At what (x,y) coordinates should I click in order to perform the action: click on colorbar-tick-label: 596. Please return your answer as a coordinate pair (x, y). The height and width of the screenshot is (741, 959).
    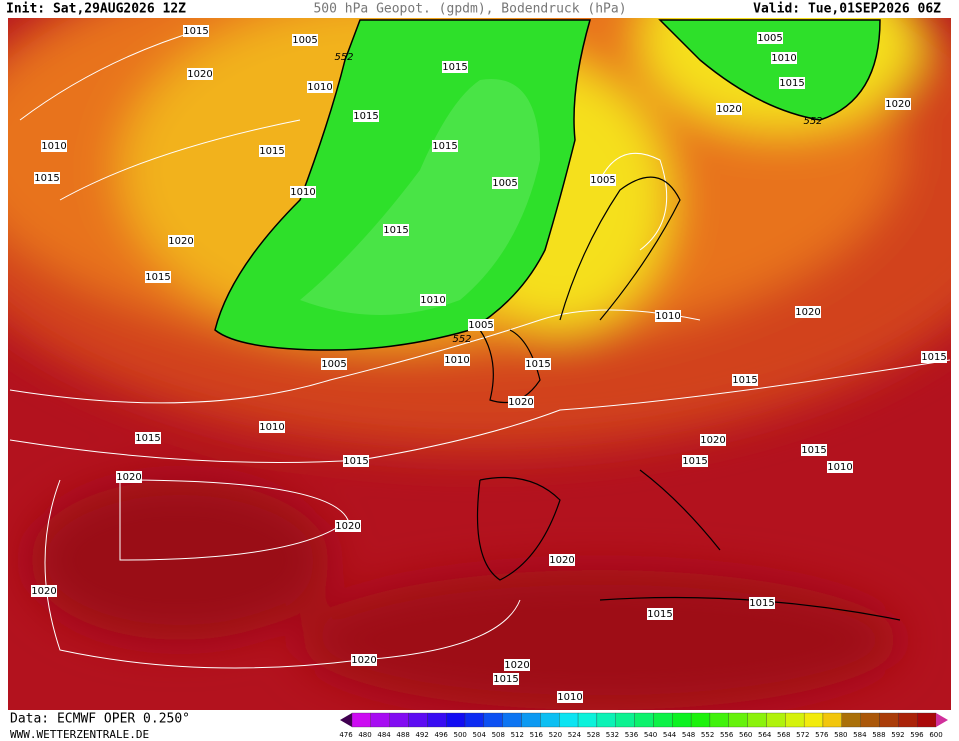
    Looking at the image, I should click on (917, 735).